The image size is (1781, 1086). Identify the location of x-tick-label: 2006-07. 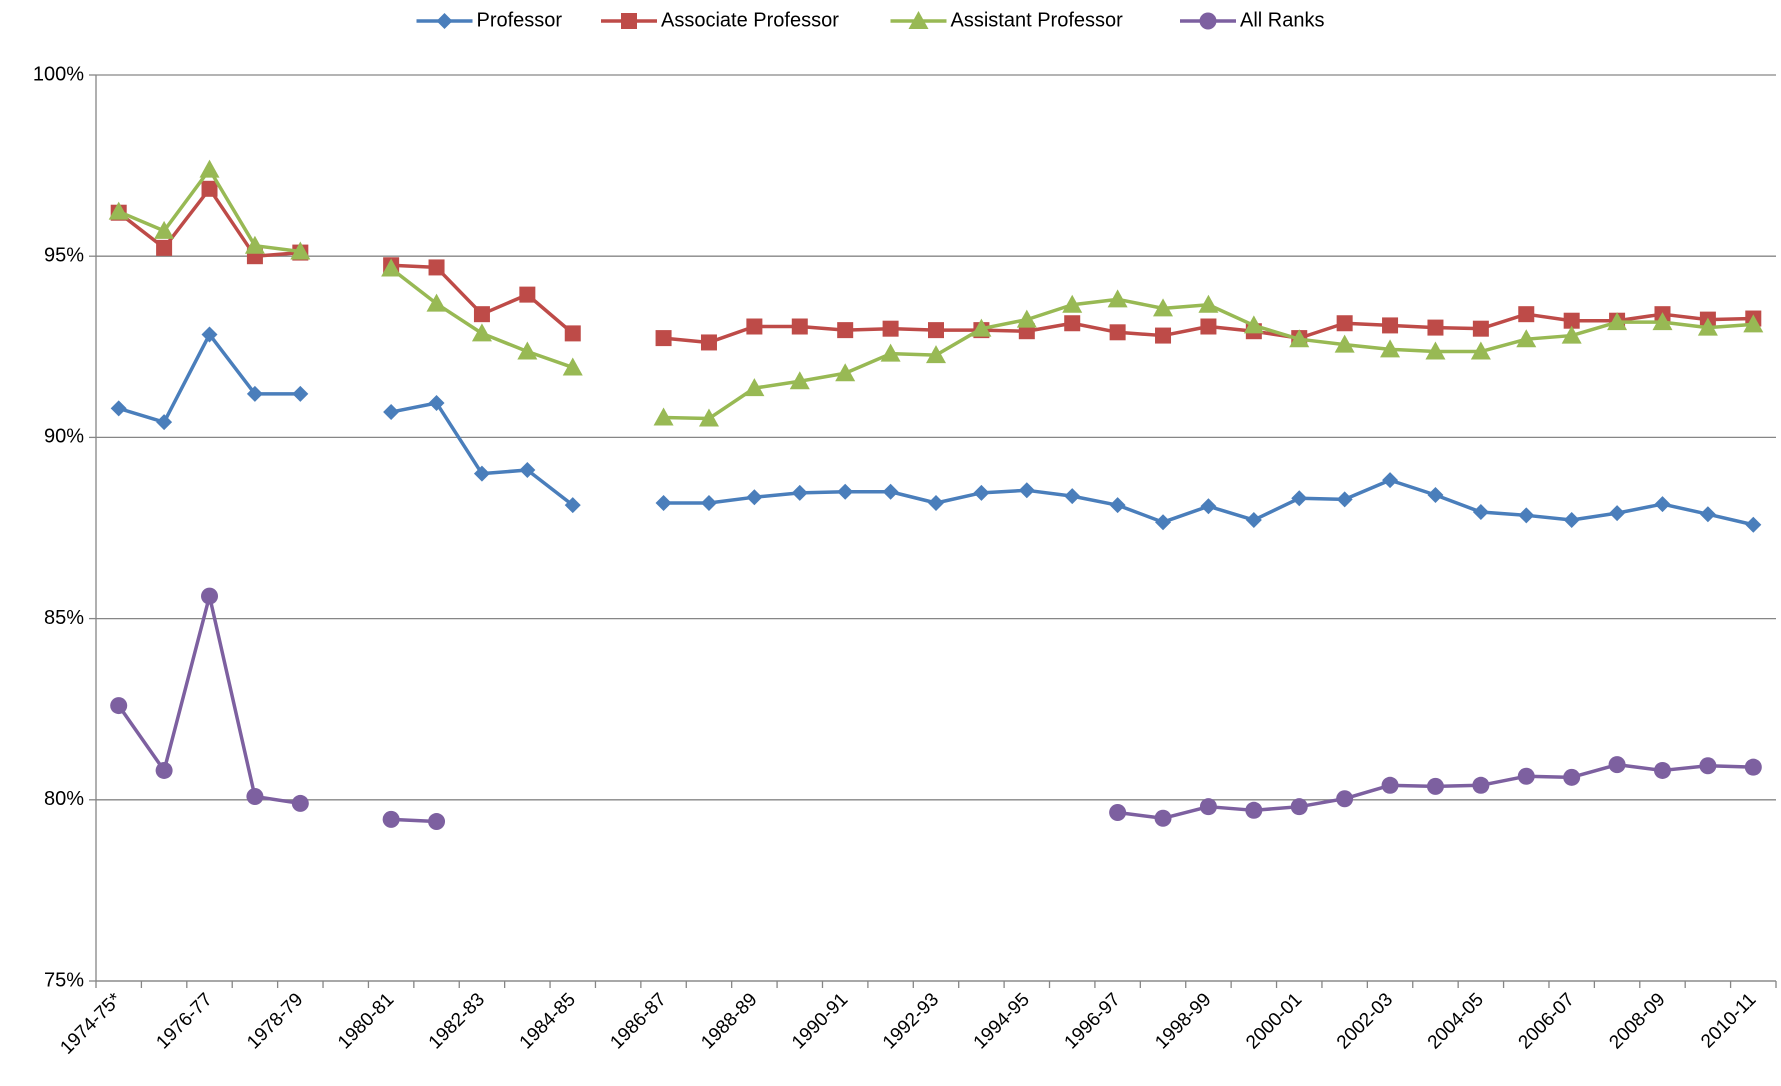
(1547, 1021).